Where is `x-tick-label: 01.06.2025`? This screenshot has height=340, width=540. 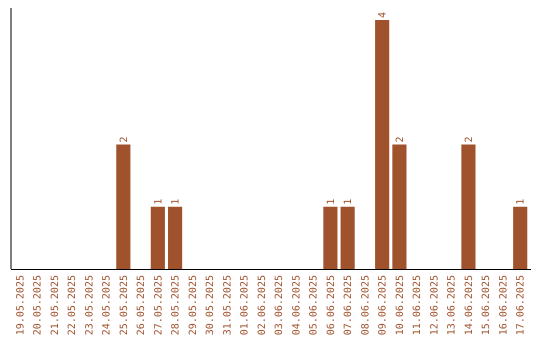 x-tick-label: 01.06.2025 is located at coordinates (245, 305).